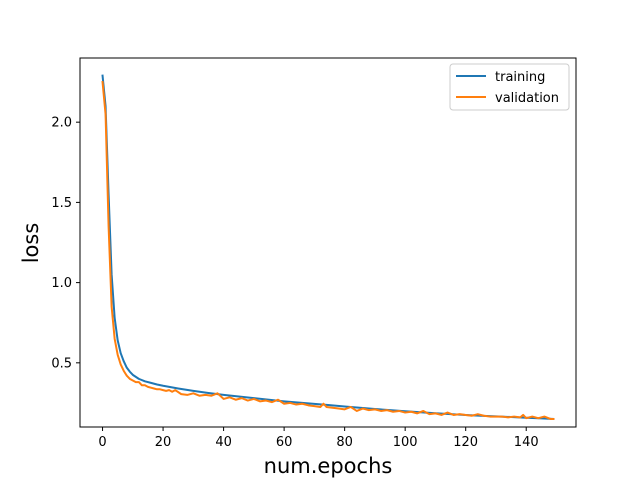 This screenshot has width=640, height=480. Describe the element at coordinates (163, 442) in the screenshot. I see `x-tick-label: 20` at that location.